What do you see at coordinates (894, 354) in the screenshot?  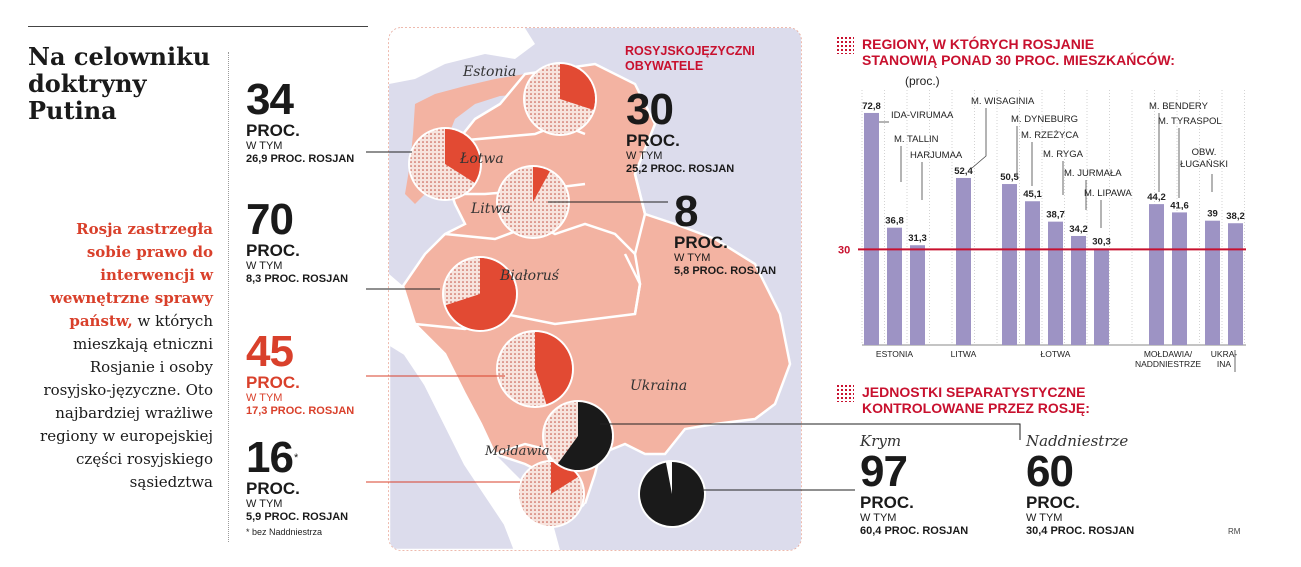 I see `group-label-0: ESTONIA` at bounding box center [894, 354].